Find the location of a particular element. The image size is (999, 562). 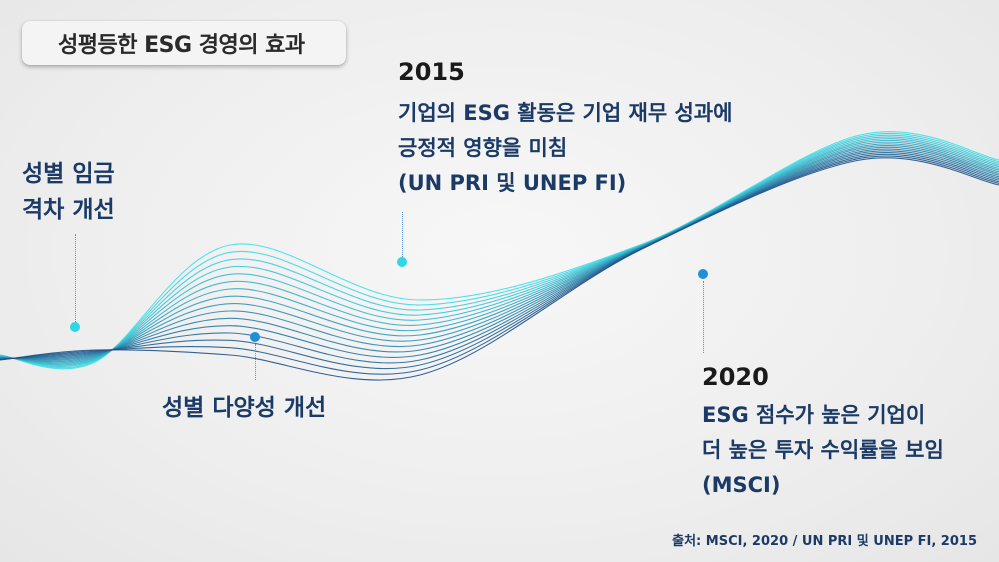

finding-2020-marker-dot is located at coordinates (703, 274).